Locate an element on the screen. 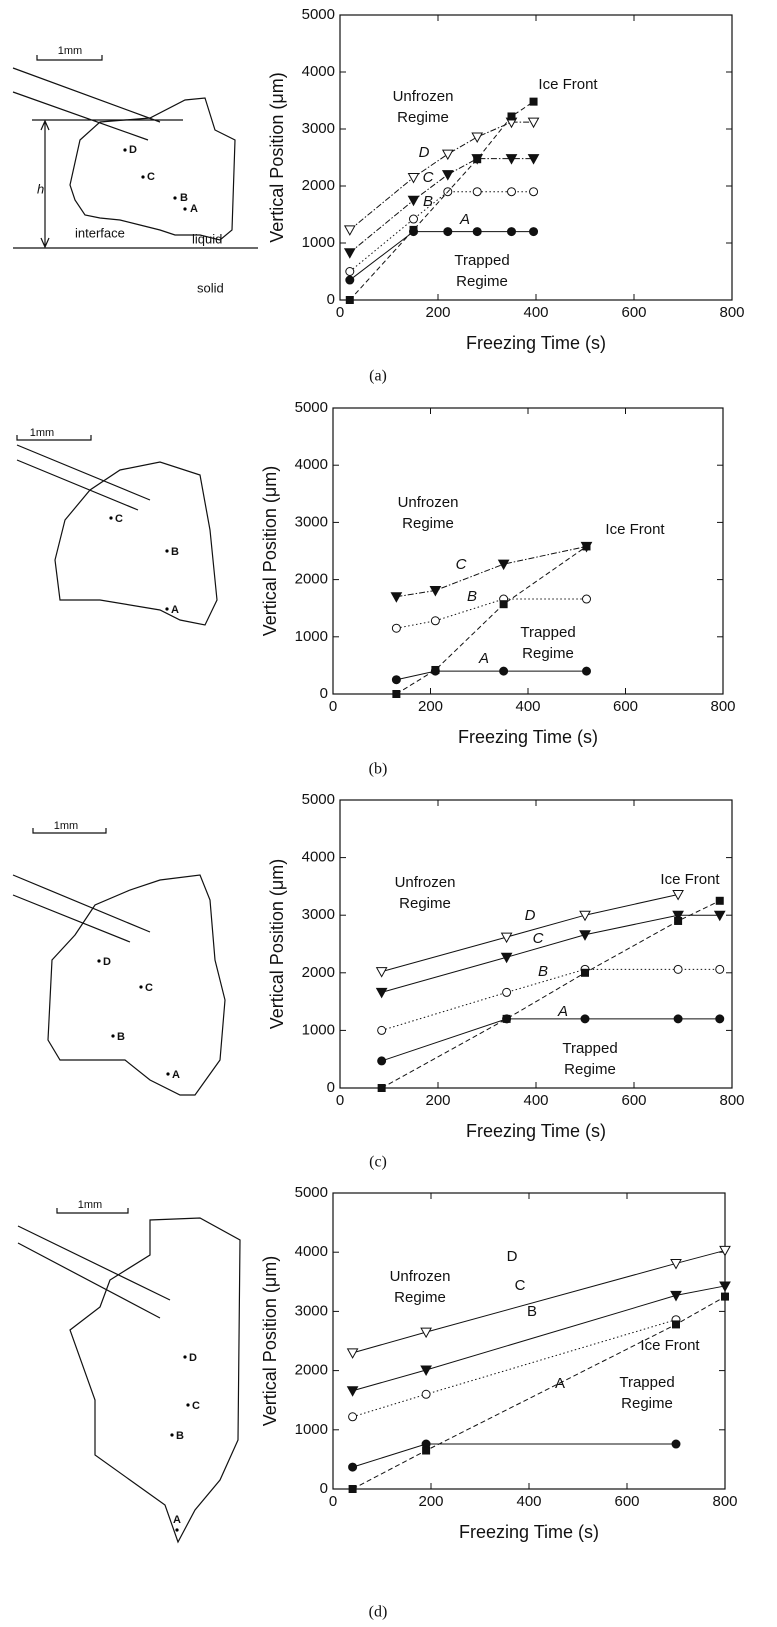  diagram-b: 1mm C B A is located at coordinates (117, 526).